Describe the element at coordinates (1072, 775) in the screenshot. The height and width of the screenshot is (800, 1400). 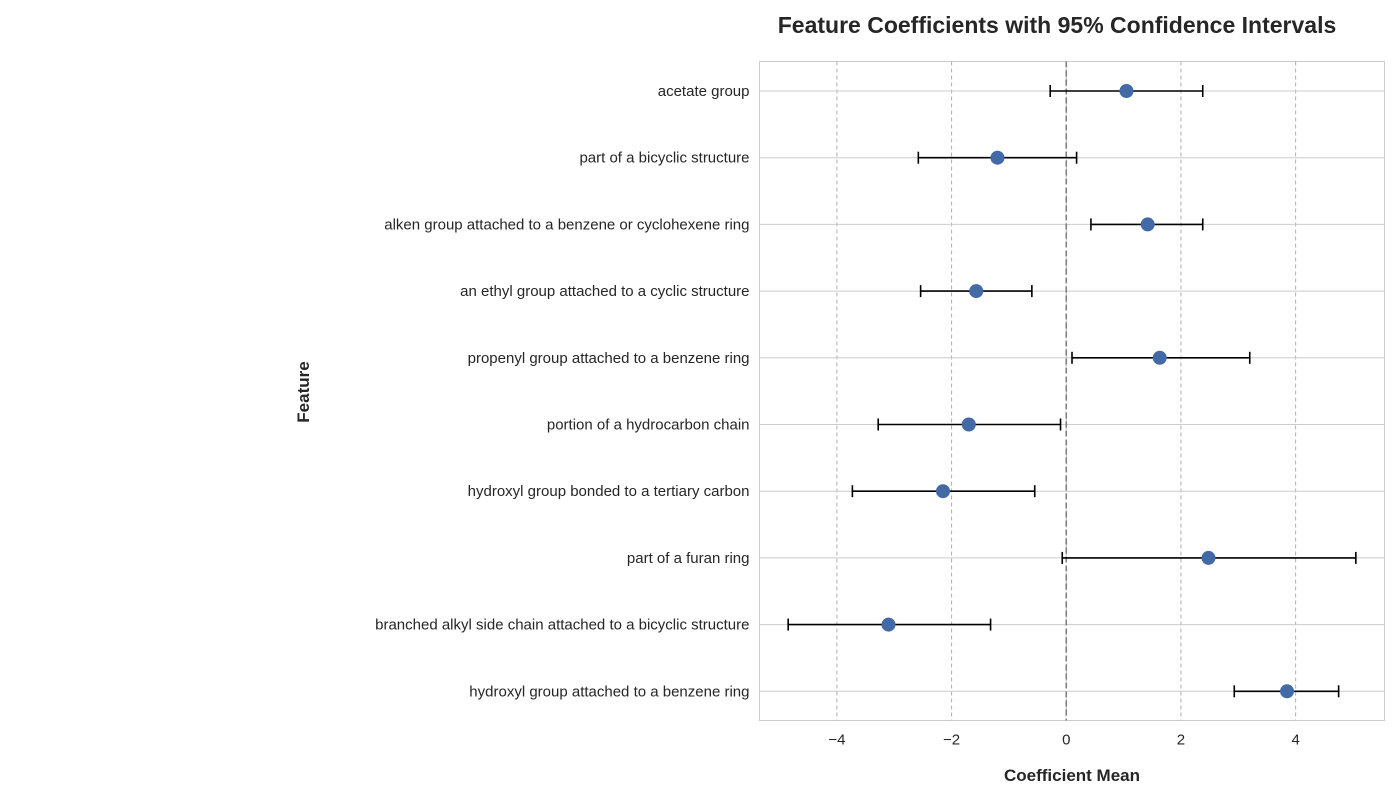
I see `x-axis-title: Coefficient Mean` at that location.